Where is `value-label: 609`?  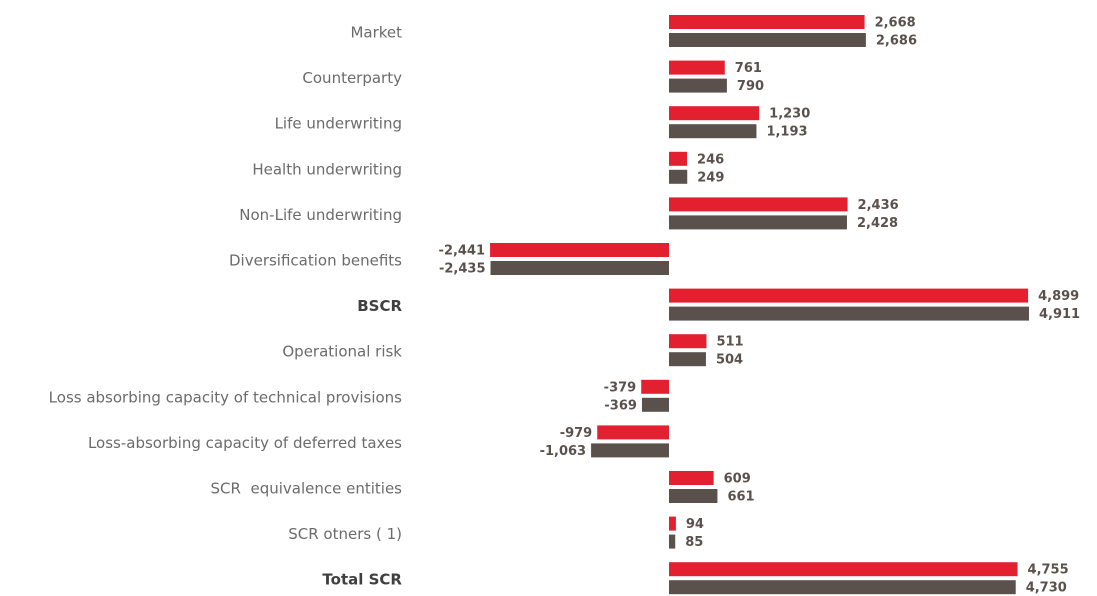
value-label: 609 is located at coordinates (737, 479).